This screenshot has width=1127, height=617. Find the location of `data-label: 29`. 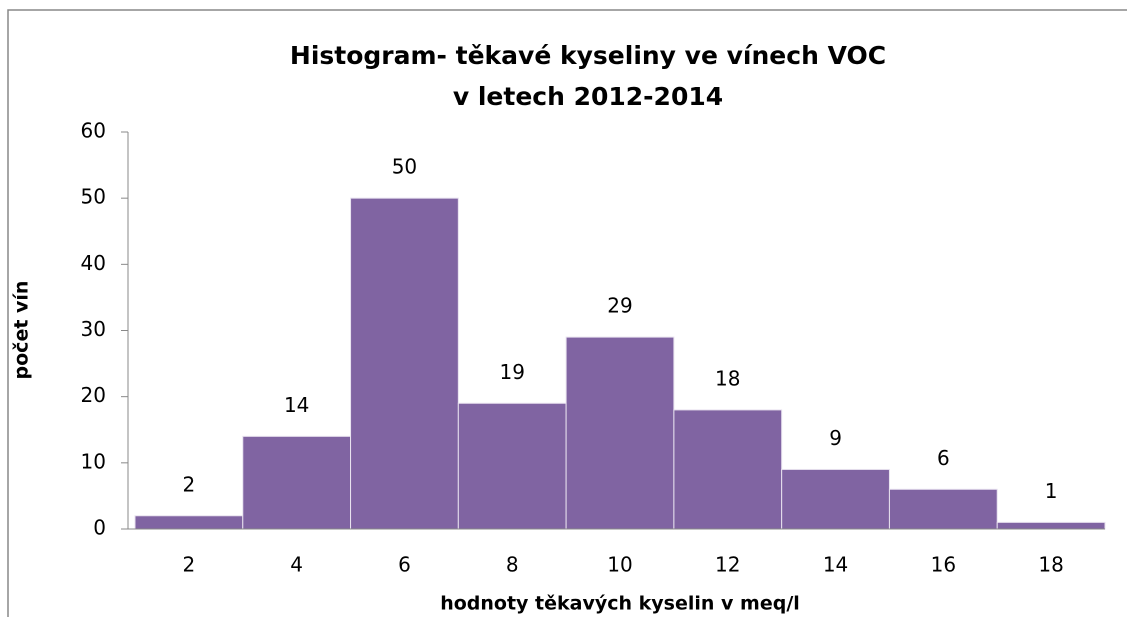

data-label: 29 is located at coordinates (619, 306).